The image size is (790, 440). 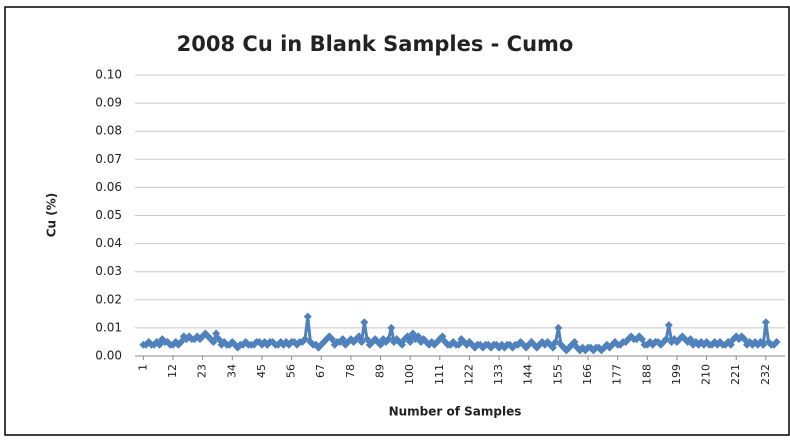 I want to click on x-tick-label: 232, so click(x=765, y=374).